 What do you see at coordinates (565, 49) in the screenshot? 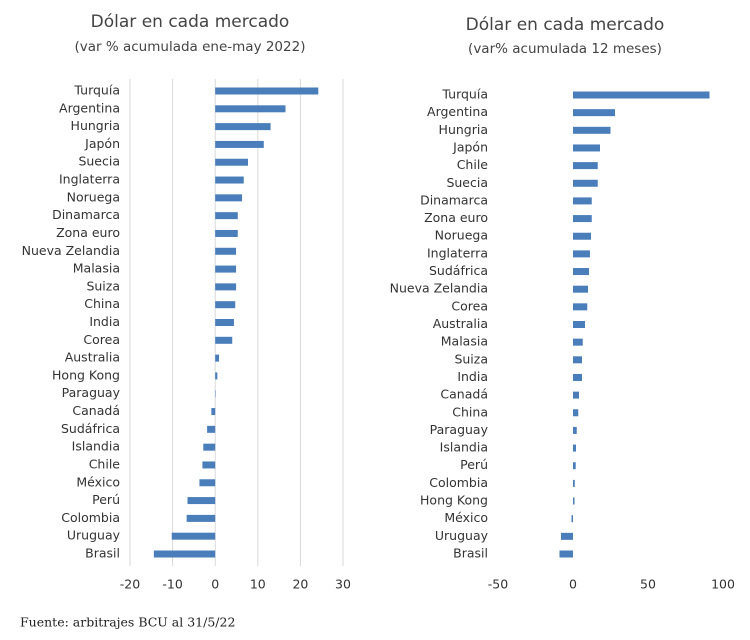
I see `chart-subtitle: (var% acumulada 12 meses)` at bounding box center [565, 49].